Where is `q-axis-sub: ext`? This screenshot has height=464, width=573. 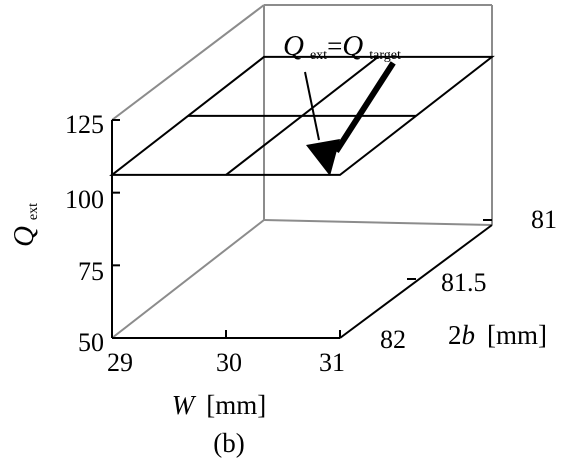 q-axis-sub: ext is located at coordinates (33, 211).